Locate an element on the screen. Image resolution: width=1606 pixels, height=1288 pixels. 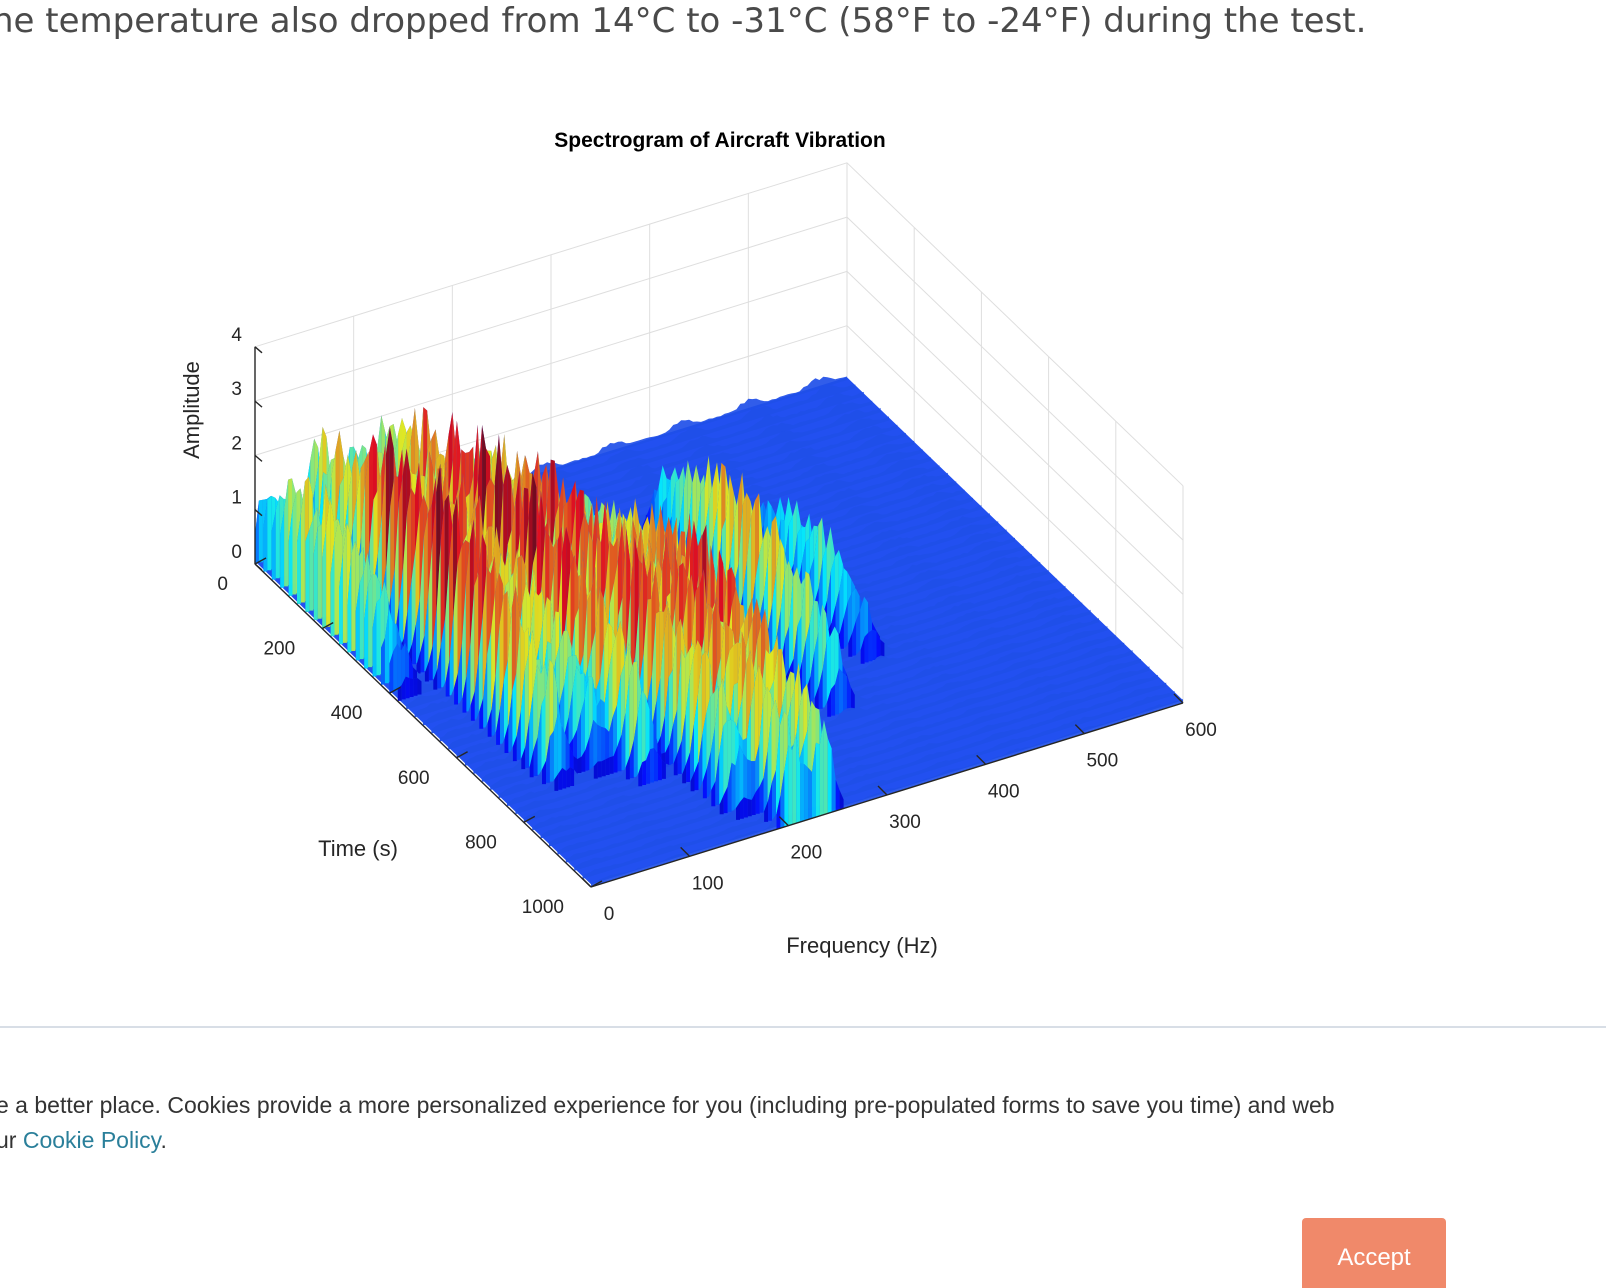
x-tick-label: 500 is located at coordinates (1102, 761).